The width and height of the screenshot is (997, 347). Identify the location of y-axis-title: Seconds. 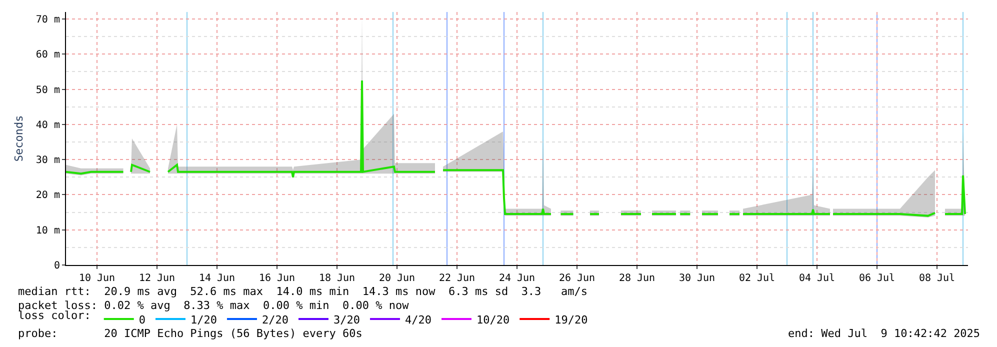
(19, 138).